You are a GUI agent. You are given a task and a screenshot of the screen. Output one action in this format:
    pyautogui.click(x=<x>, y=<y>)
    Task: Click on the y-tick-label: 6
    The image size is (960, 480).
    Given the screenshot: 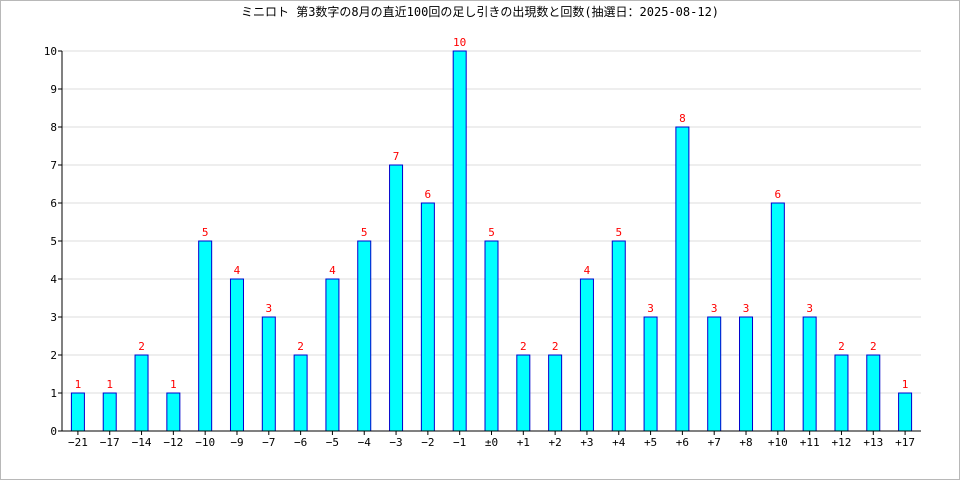 What is the action you would take?
    pyautogui.click(x=53, y=203)
    